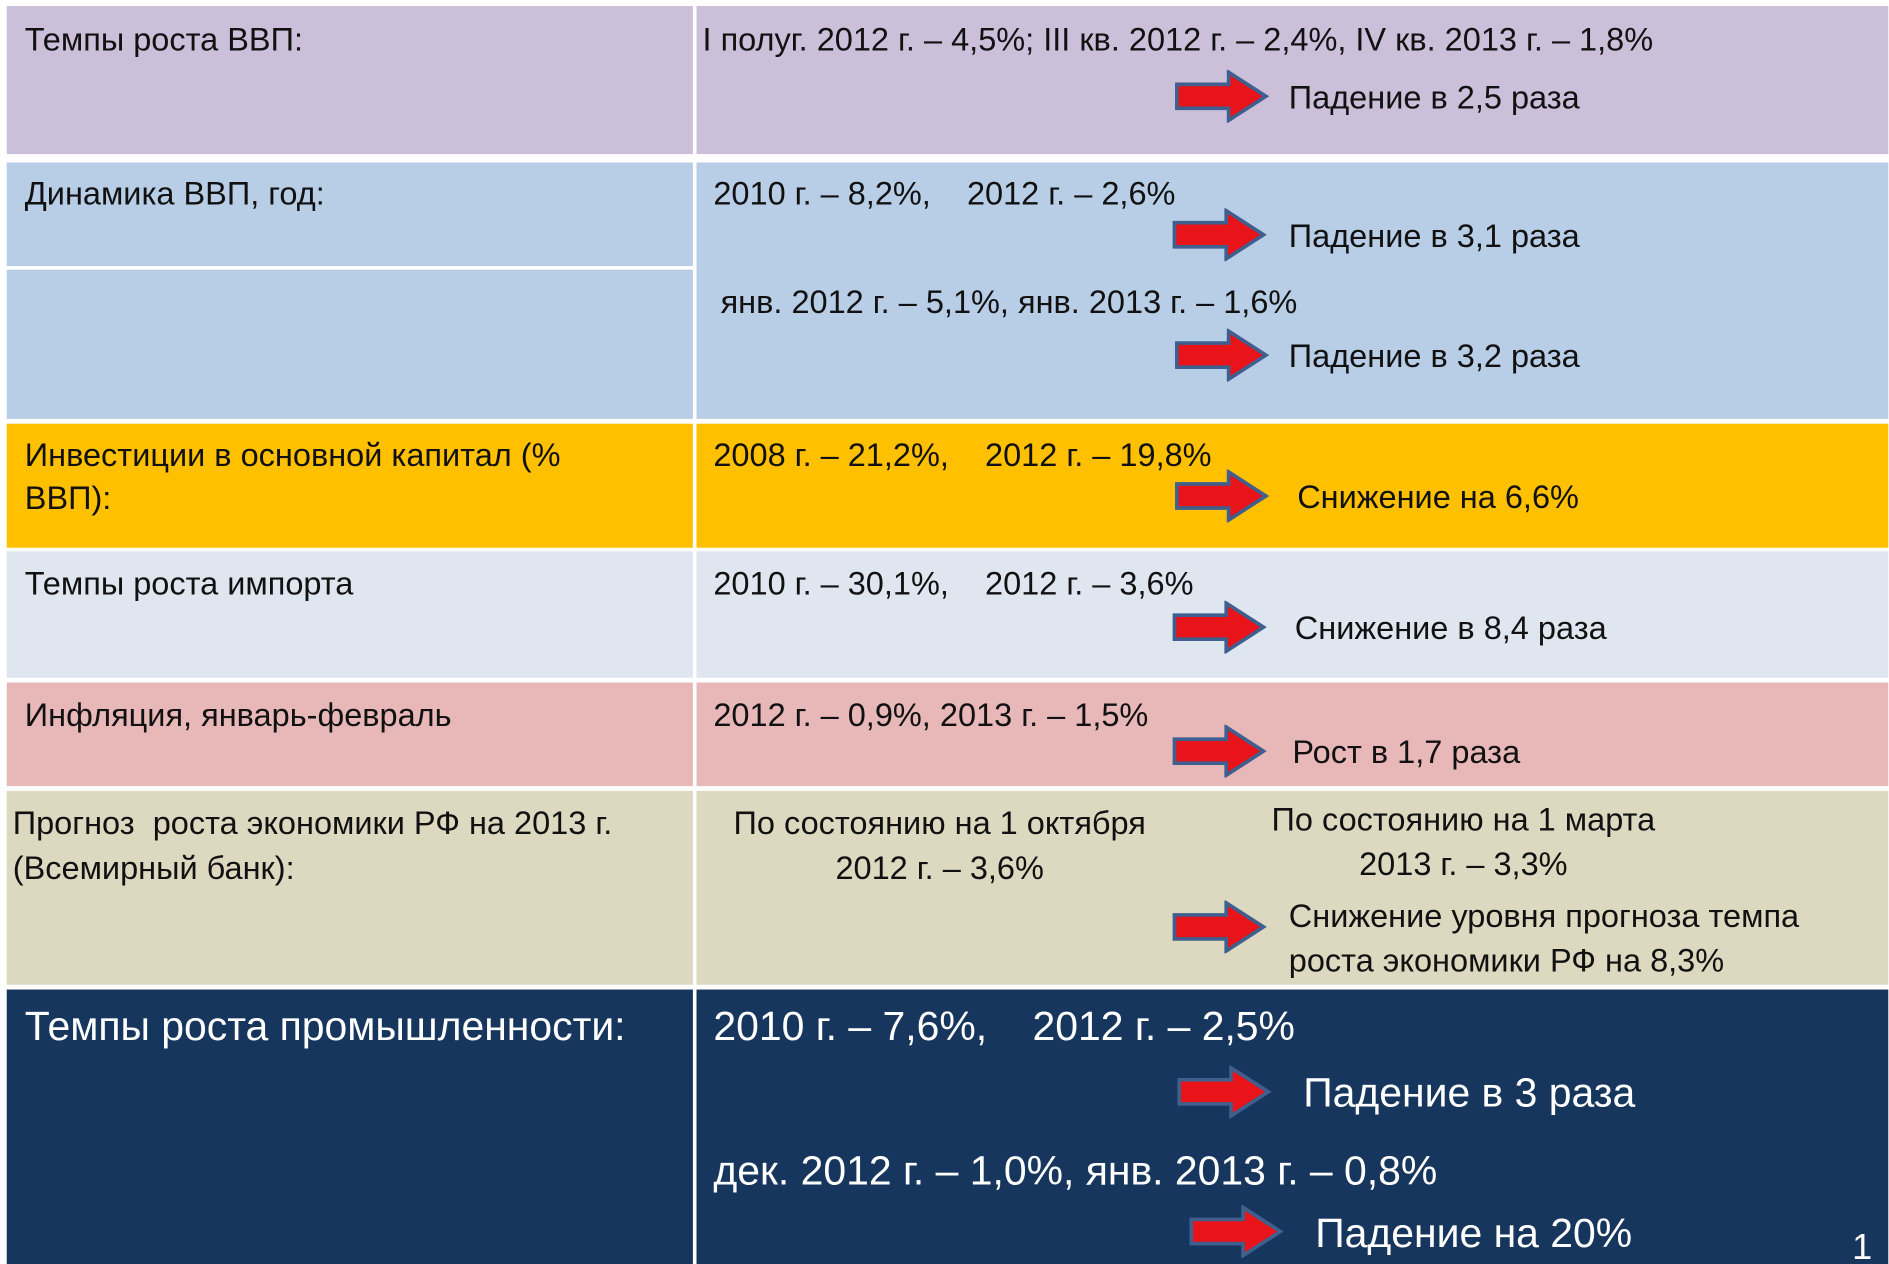 The image size is (1889, 1264). Describe the element at coordinates (325, 1026) in the screenshot. I see `row-label: Темпы роста промышленности:` at that location.